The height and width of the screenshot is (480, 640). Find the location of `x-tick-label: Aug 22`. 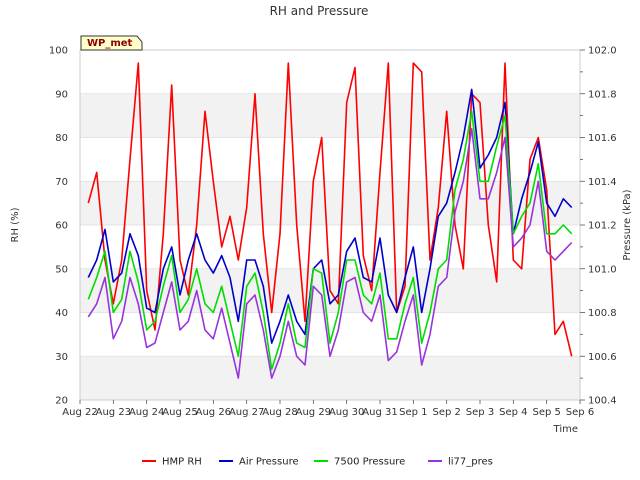

x-tick-label: Aug 22 is located at coordinates (79, 412).